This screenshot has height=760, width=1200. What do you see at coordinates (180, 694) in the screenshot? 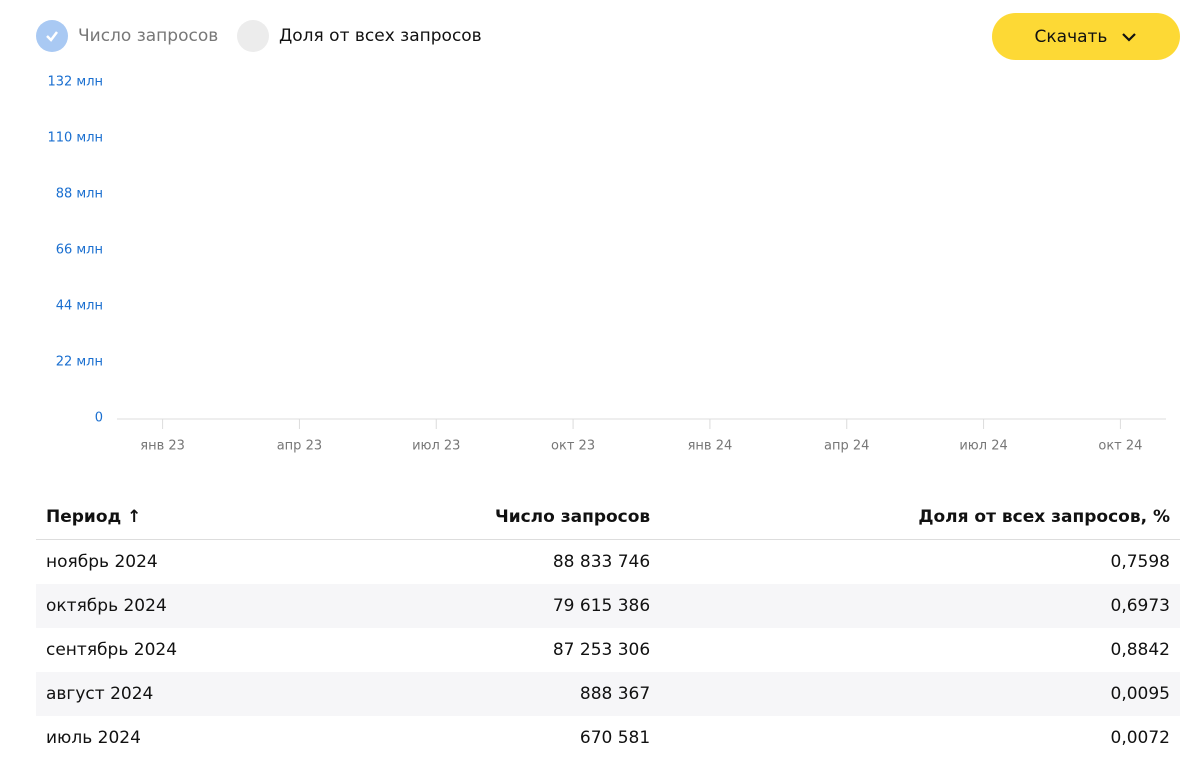
I see `table-cell: август 2024` at bounding box center [180, 694].